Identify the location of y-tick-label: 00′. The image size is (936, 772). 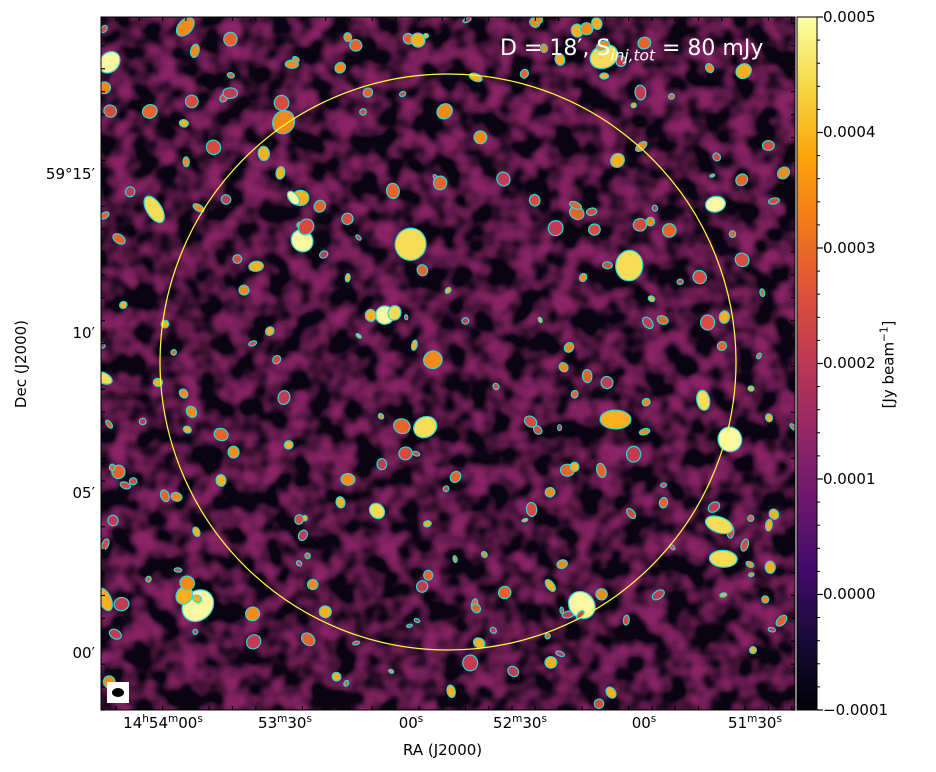
(84, 653).